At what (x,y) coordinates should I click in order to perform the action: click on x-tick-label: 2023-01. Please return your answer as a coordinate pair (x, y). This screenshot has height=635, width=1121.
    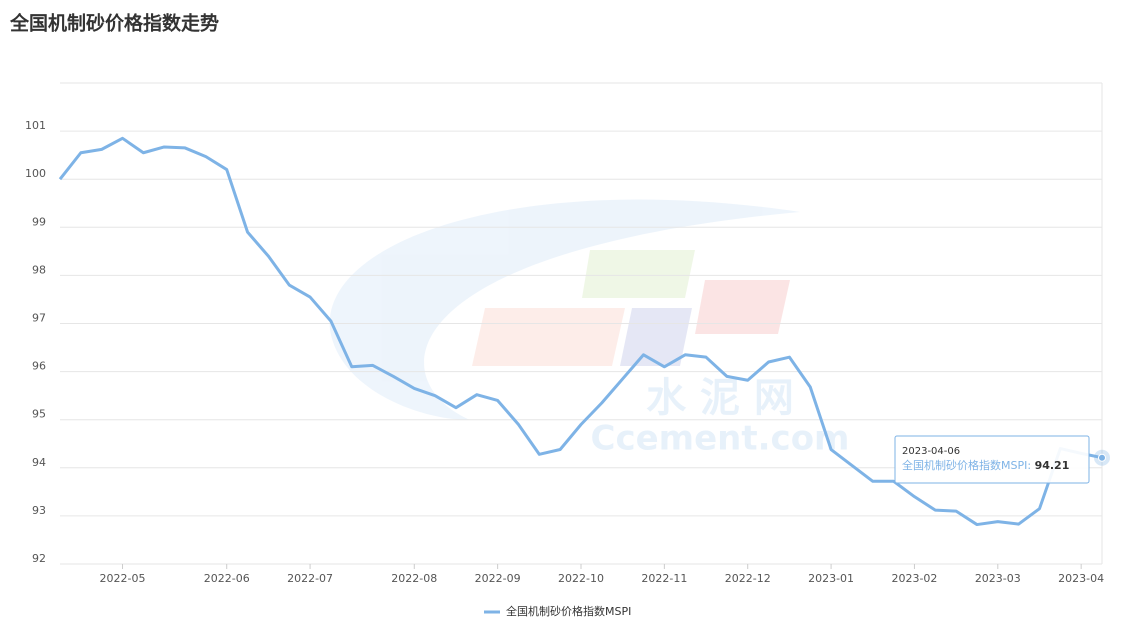
    Looking at the image, I should click on (831, 578).